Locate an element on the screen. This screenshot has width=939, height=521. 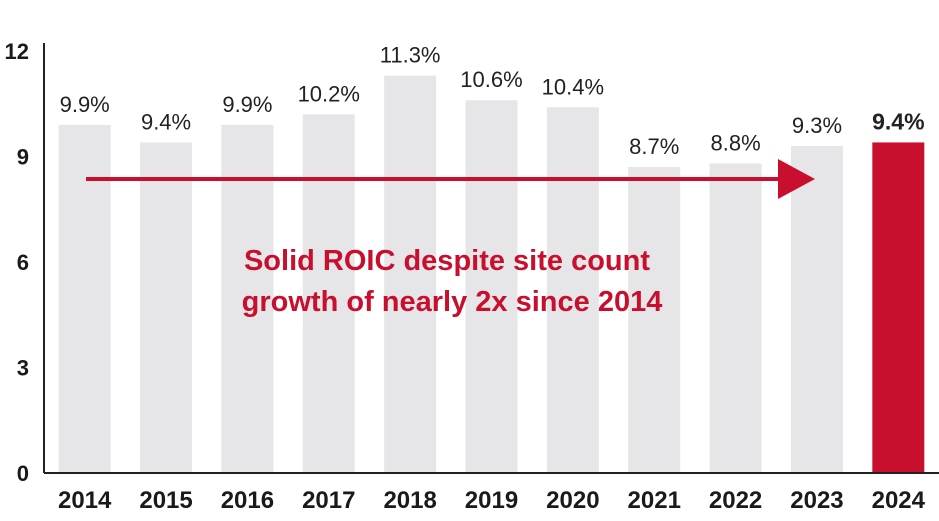
bar-2022 is located at coordinates (735, 318).